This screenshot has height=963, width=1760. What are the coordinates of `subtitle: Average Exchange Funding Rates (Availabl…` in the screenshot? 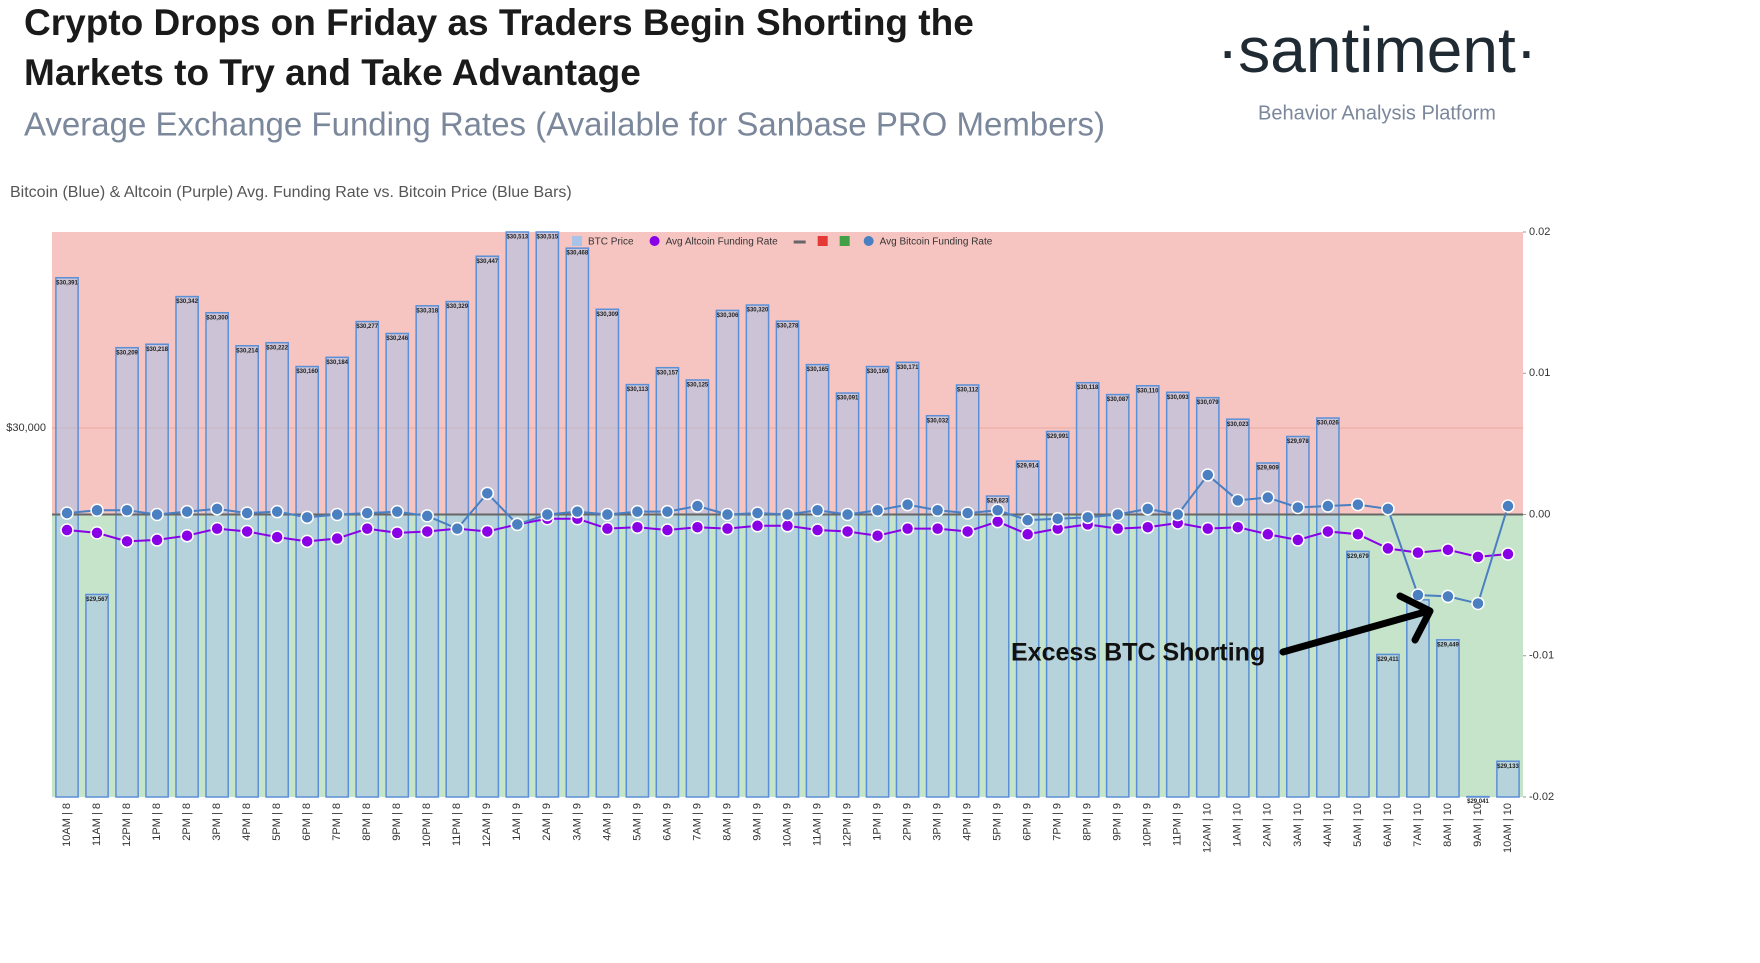 It's located at (564, 124).